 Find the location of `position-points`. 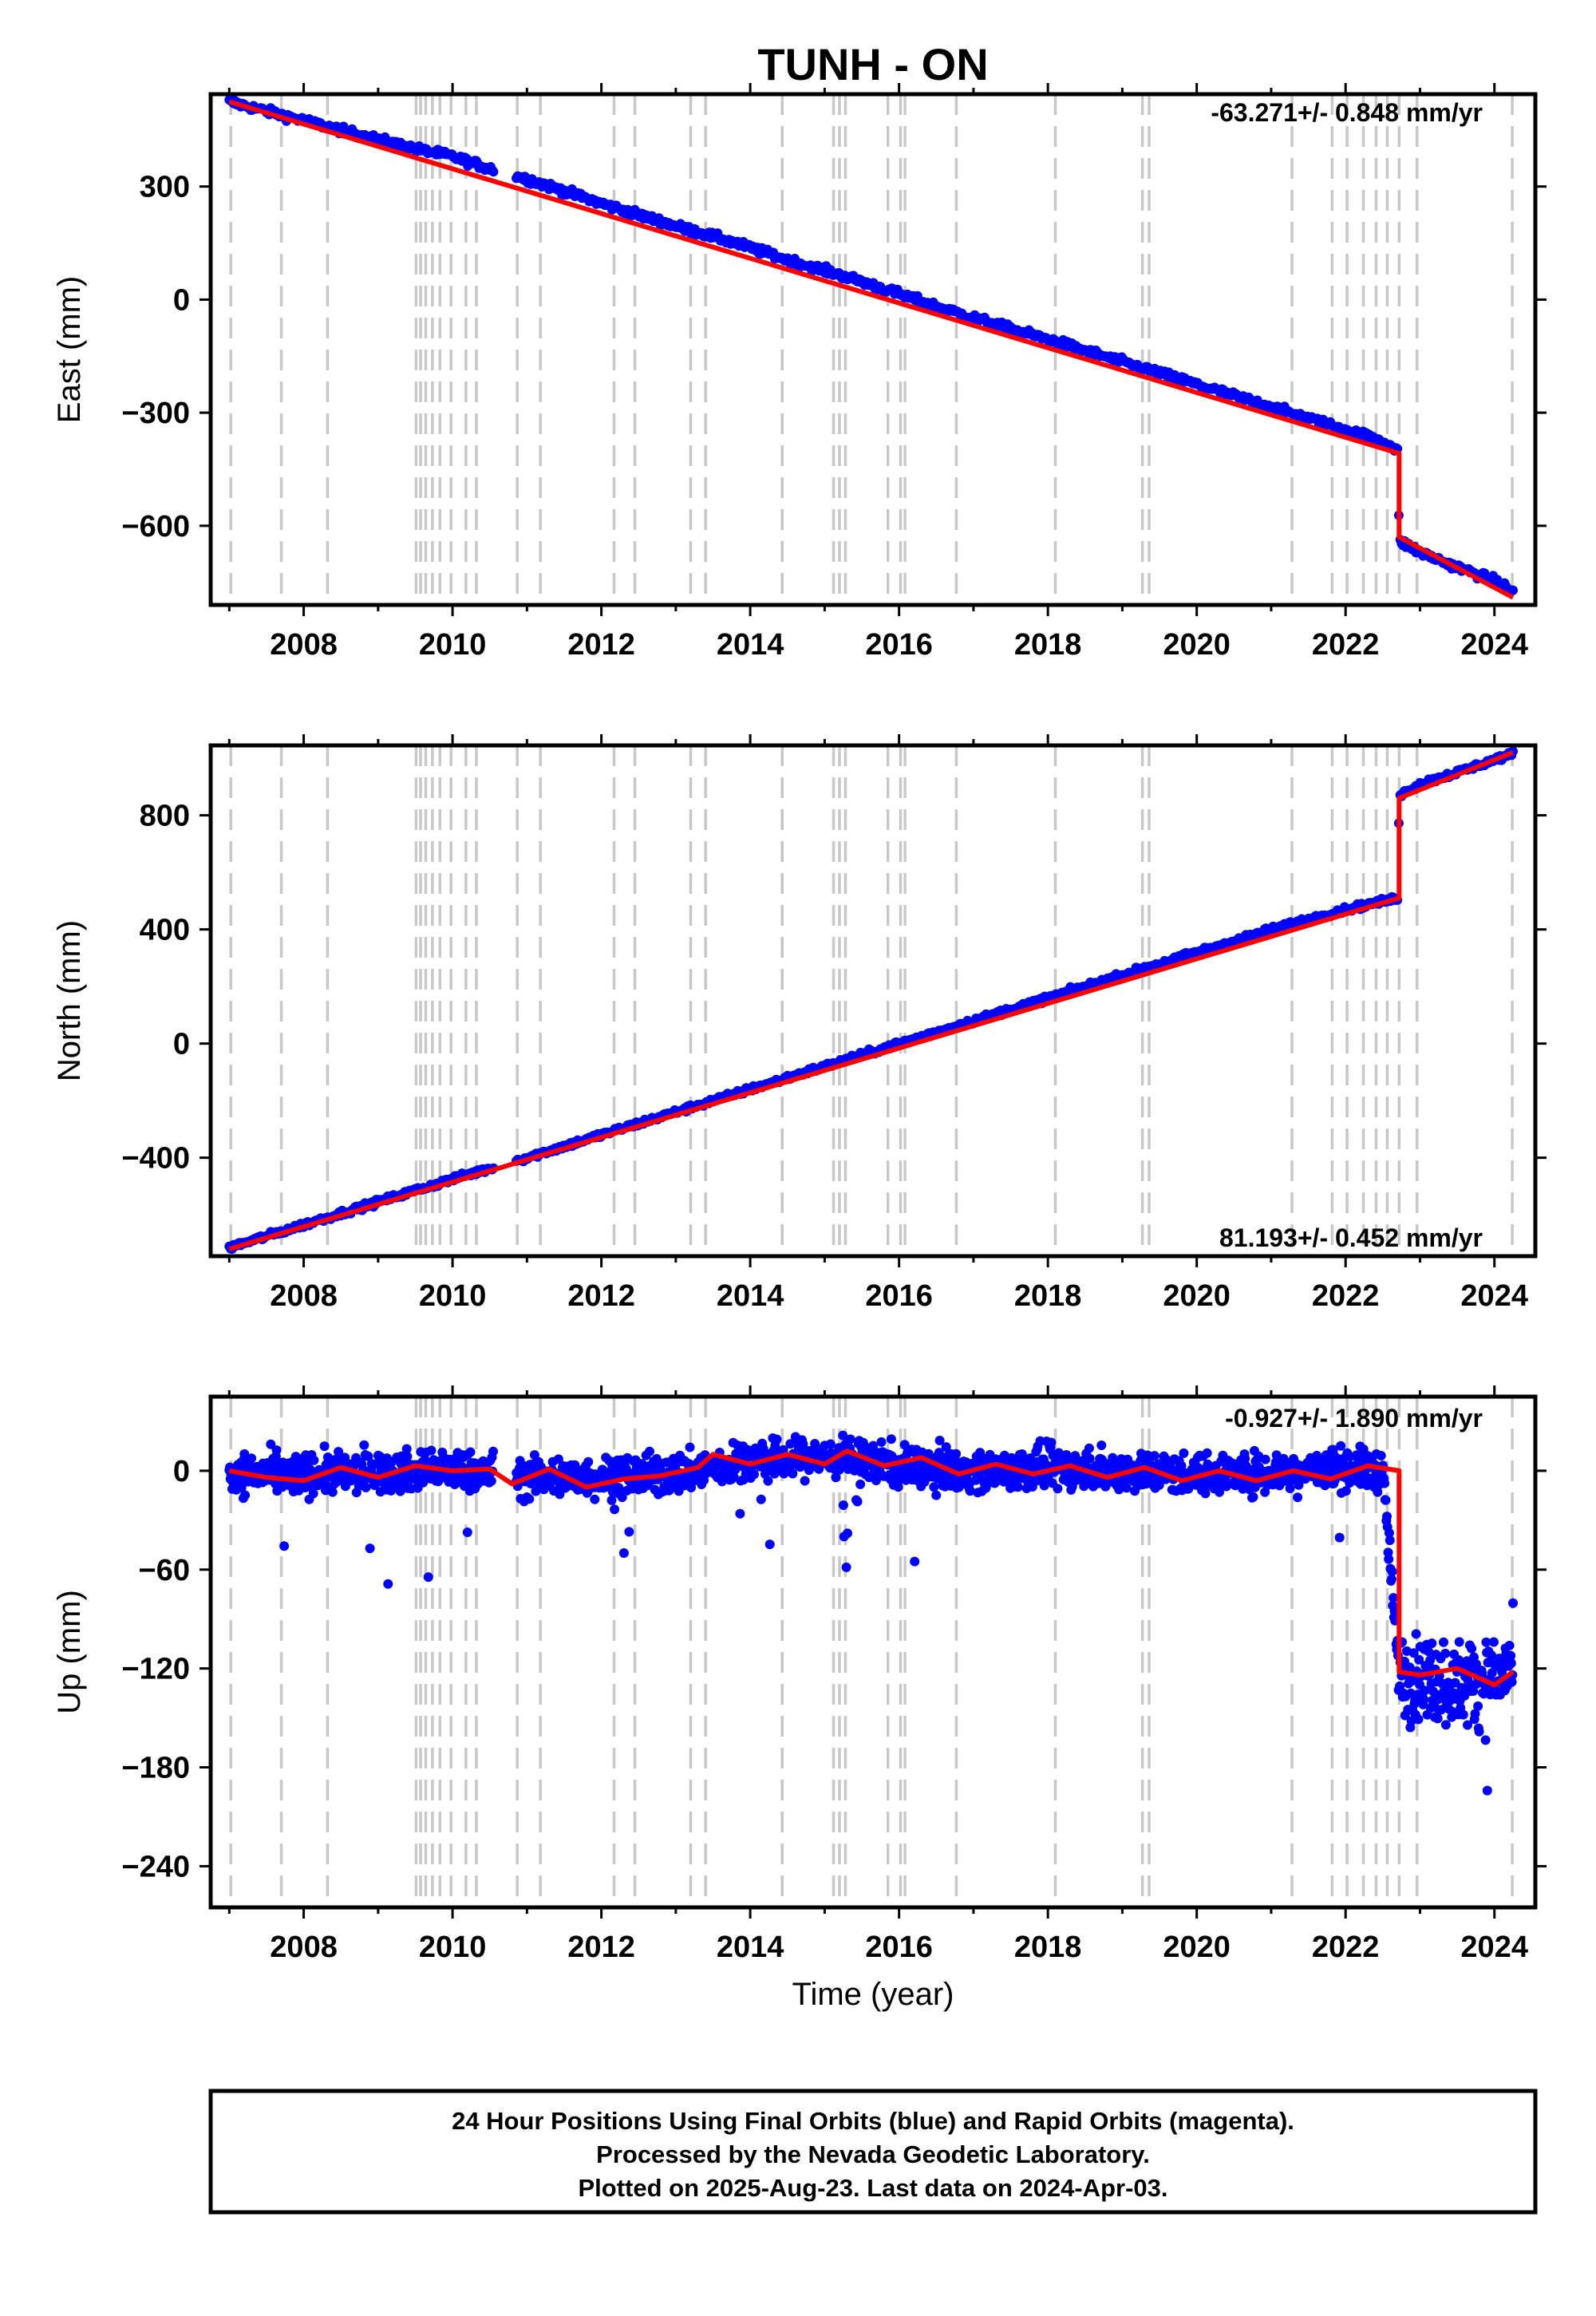

position-points is located at coordinates (871, 1613).